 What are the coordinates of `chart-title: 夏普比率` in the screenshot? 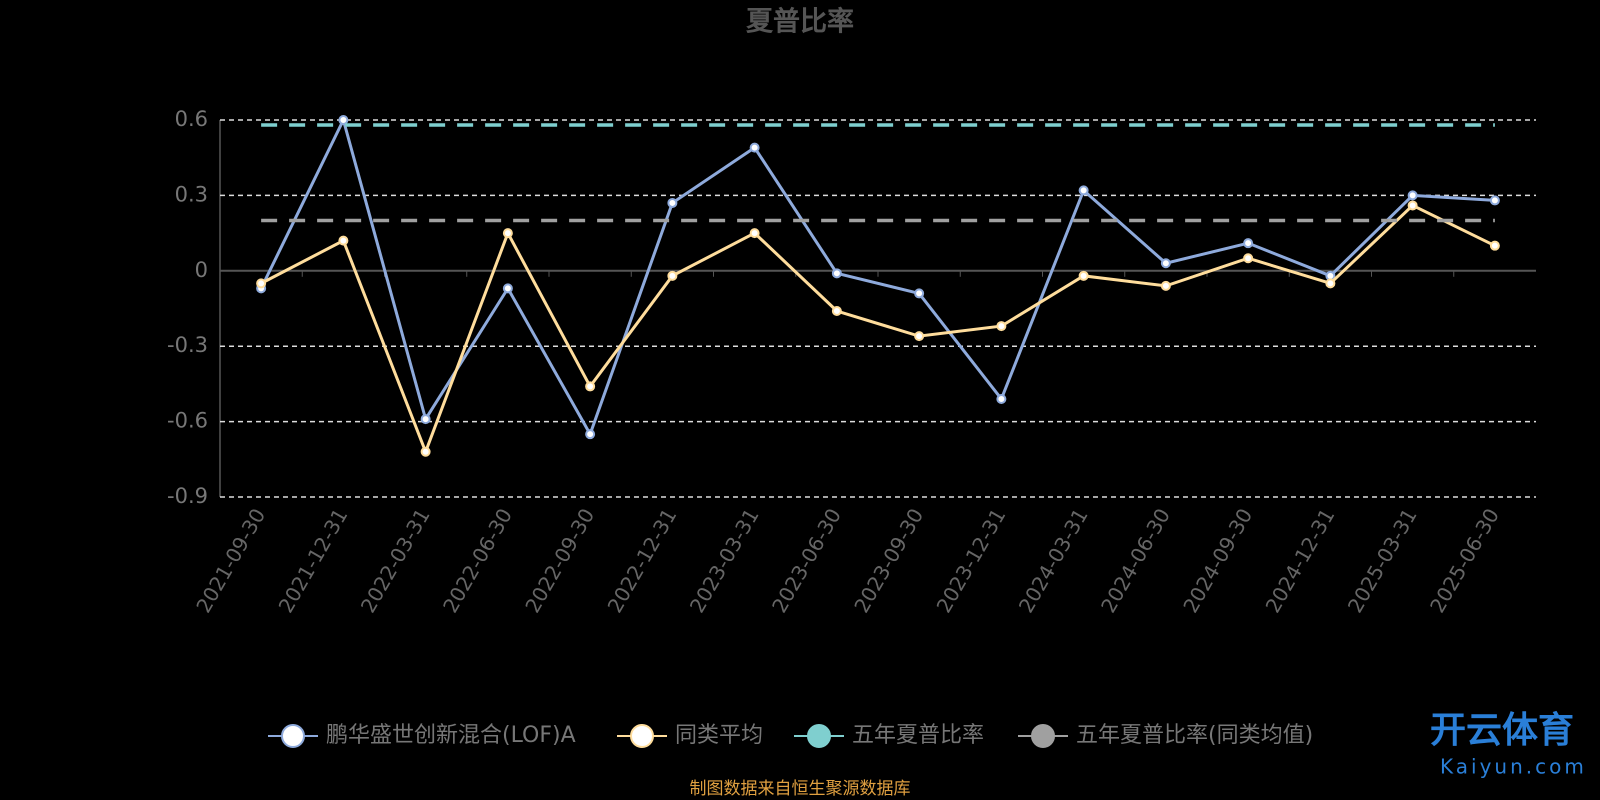 It's located at (800, 22).